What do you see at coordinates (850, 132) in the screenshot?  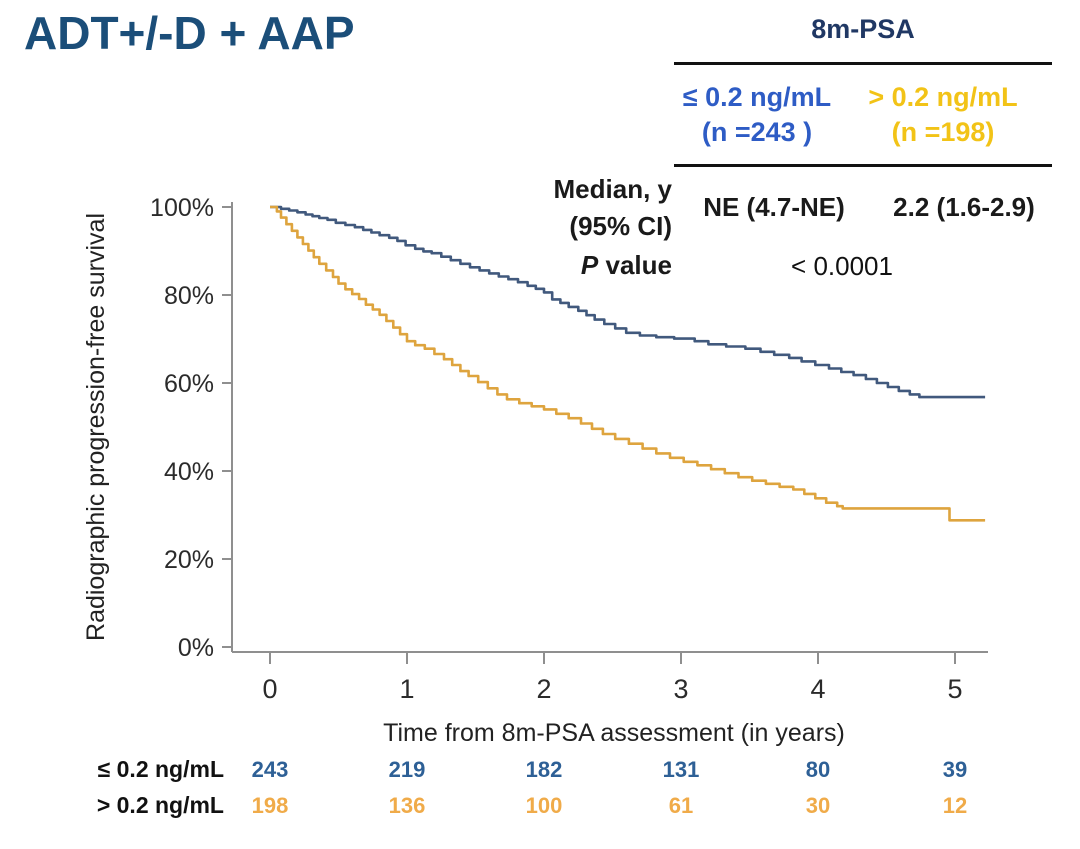 I see `summary-table-group-ns: (n =243 ) (n =198)` at bounding box center [850, 132].